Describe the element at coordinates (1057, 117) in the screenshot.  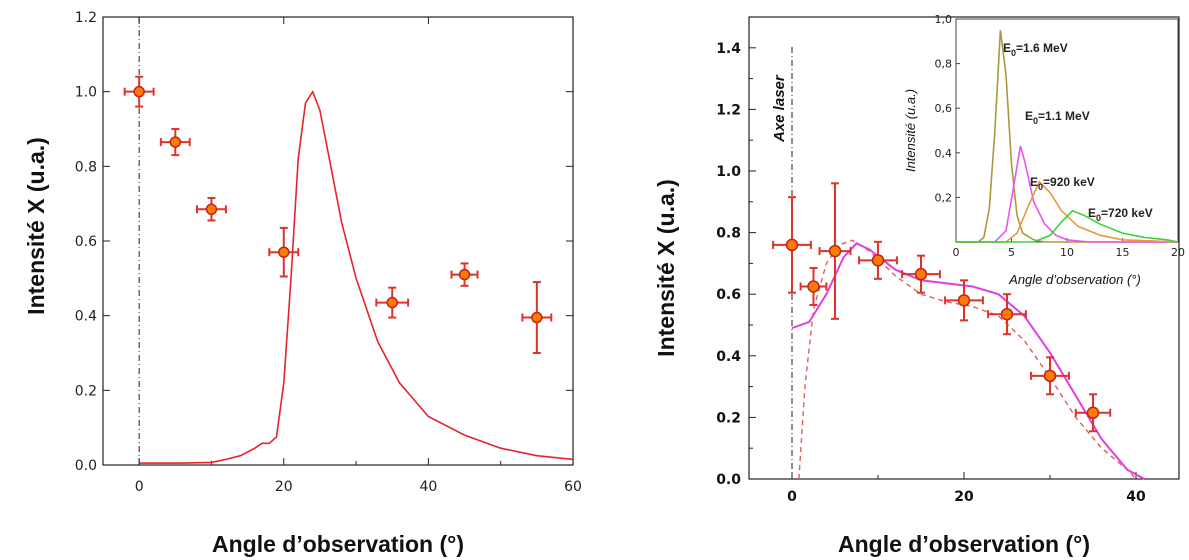
I see `series-label: E0=1.1 MeV` at that location.